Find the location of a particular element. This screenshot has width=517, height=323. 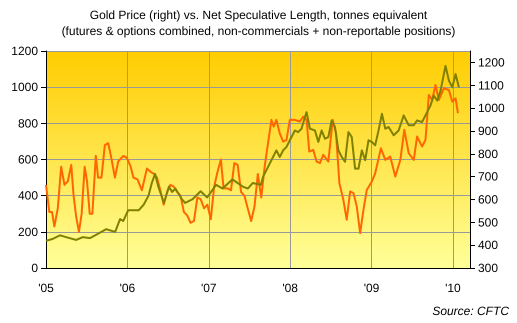

y-tick-label: 400 is located at coordinates (28, 195).